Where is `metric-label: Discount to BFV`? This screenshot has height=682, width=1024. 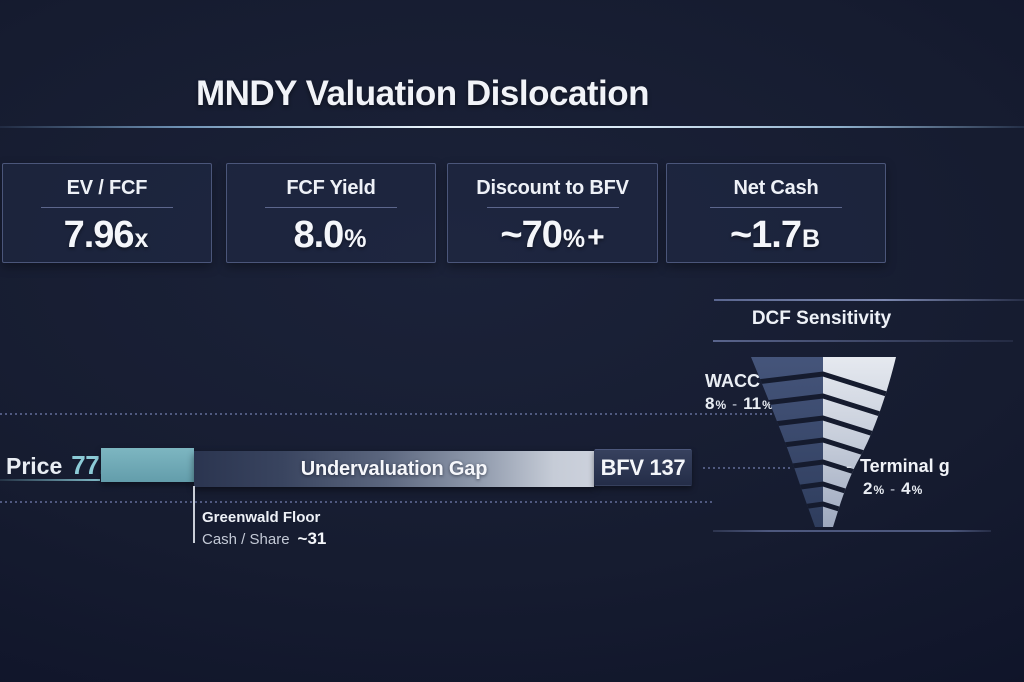
metric-label: Discount to BFV is located at coordinates (552, 188).